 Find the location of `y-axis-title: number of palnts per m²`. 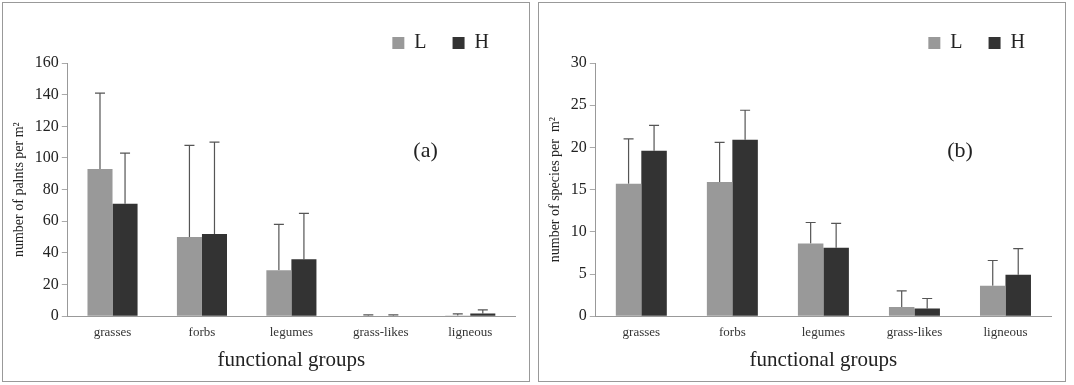

y-axis-title: number of palnts per m² is located at coordinates (19, 190).